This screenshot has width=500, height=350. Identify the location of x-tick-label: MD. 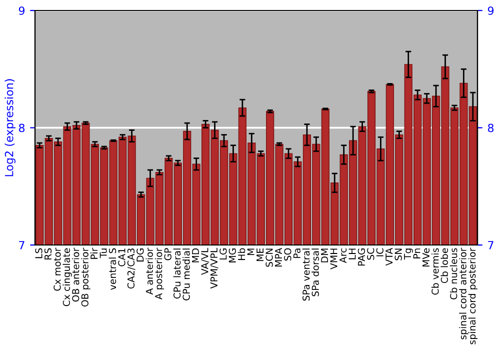
(195, 255).